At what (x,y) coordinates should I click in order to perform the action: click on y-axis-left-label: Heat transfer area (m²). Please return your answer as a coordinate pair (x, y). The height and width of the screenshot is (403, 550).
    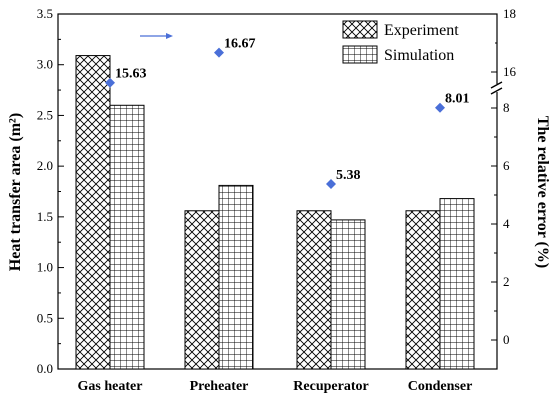
    Looking at the image, I should click on (15, 192).